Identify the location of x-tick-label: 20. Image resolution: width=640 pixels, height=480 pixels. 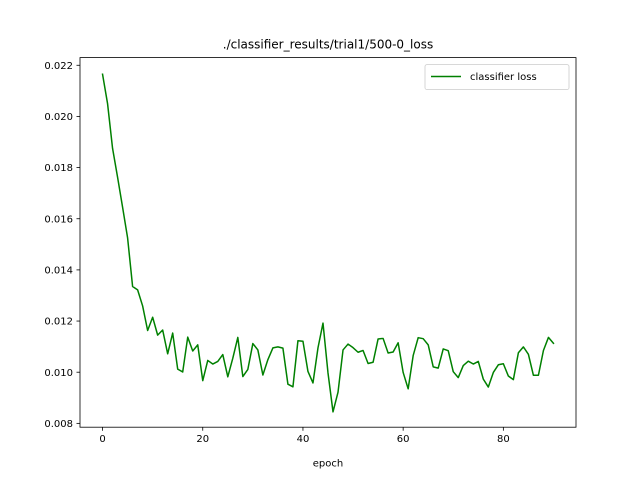
(202, 439).